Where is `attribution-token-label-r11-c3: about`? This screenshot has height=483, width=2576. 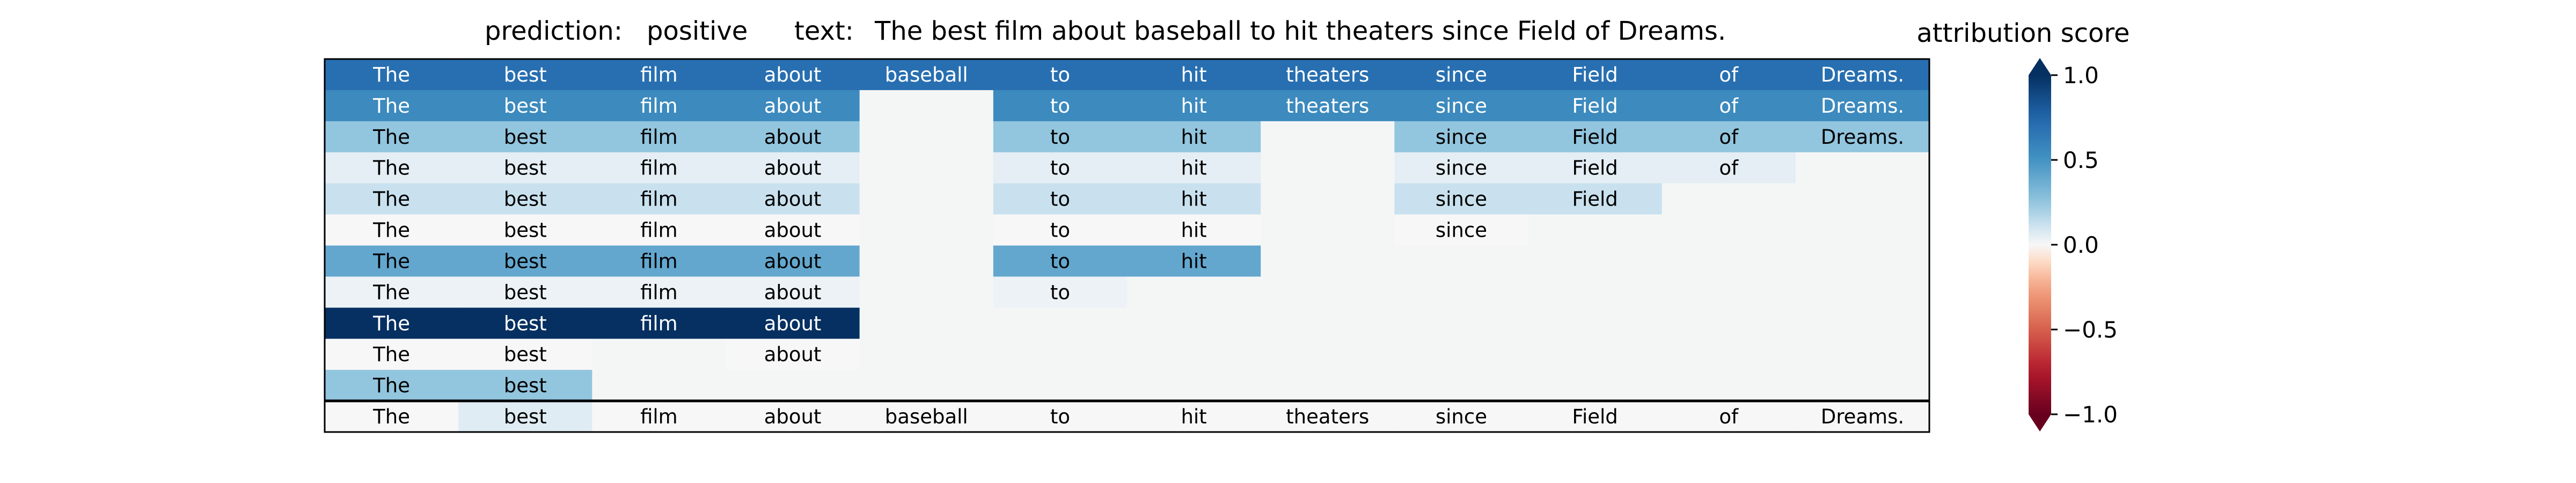 attribution-token-label-r11-c3: about is located at coordinates (793, 416).